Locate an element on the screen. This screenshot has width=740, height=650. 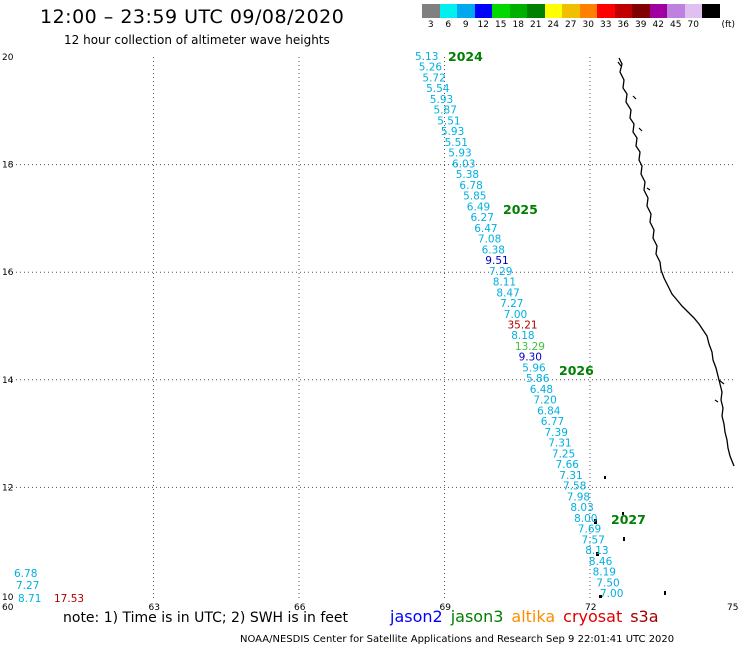
lat-tick-label: 12 is located at coordinates (7, 488).